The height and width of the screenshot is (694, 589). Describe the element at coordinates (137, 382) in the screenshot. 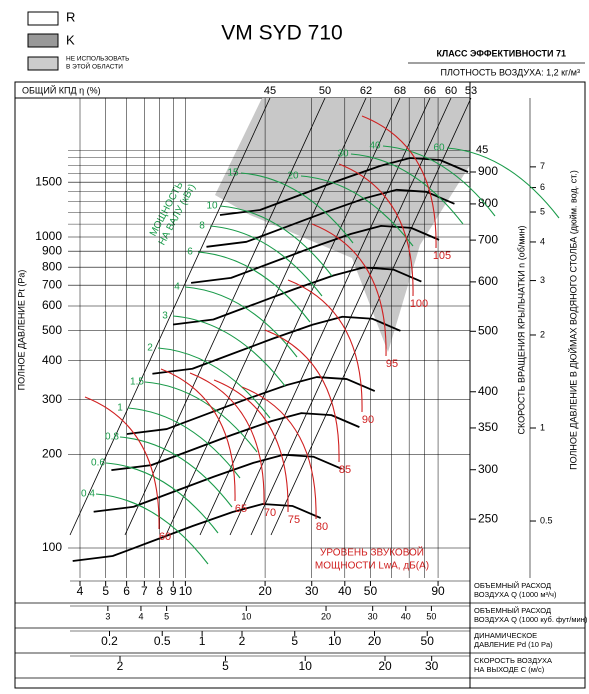

I see `power-value: 1.5` at that location.